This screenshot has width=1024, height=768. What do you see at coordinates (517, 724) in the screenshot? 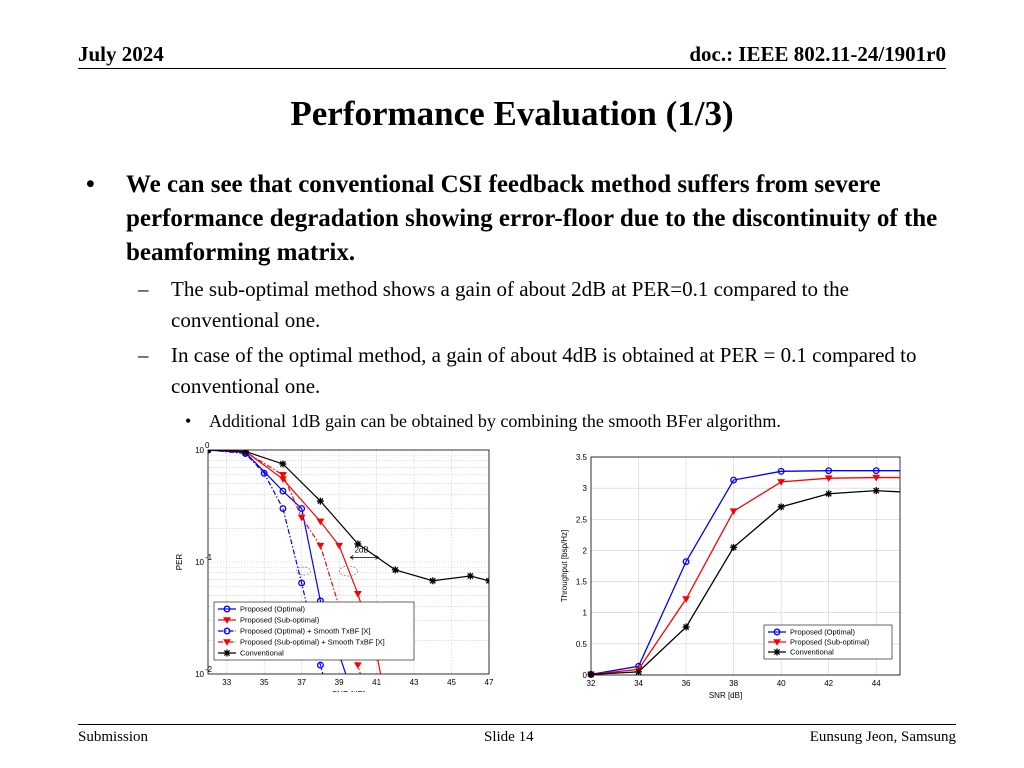
I see `footer-divider` at bounding box center [517, 724].